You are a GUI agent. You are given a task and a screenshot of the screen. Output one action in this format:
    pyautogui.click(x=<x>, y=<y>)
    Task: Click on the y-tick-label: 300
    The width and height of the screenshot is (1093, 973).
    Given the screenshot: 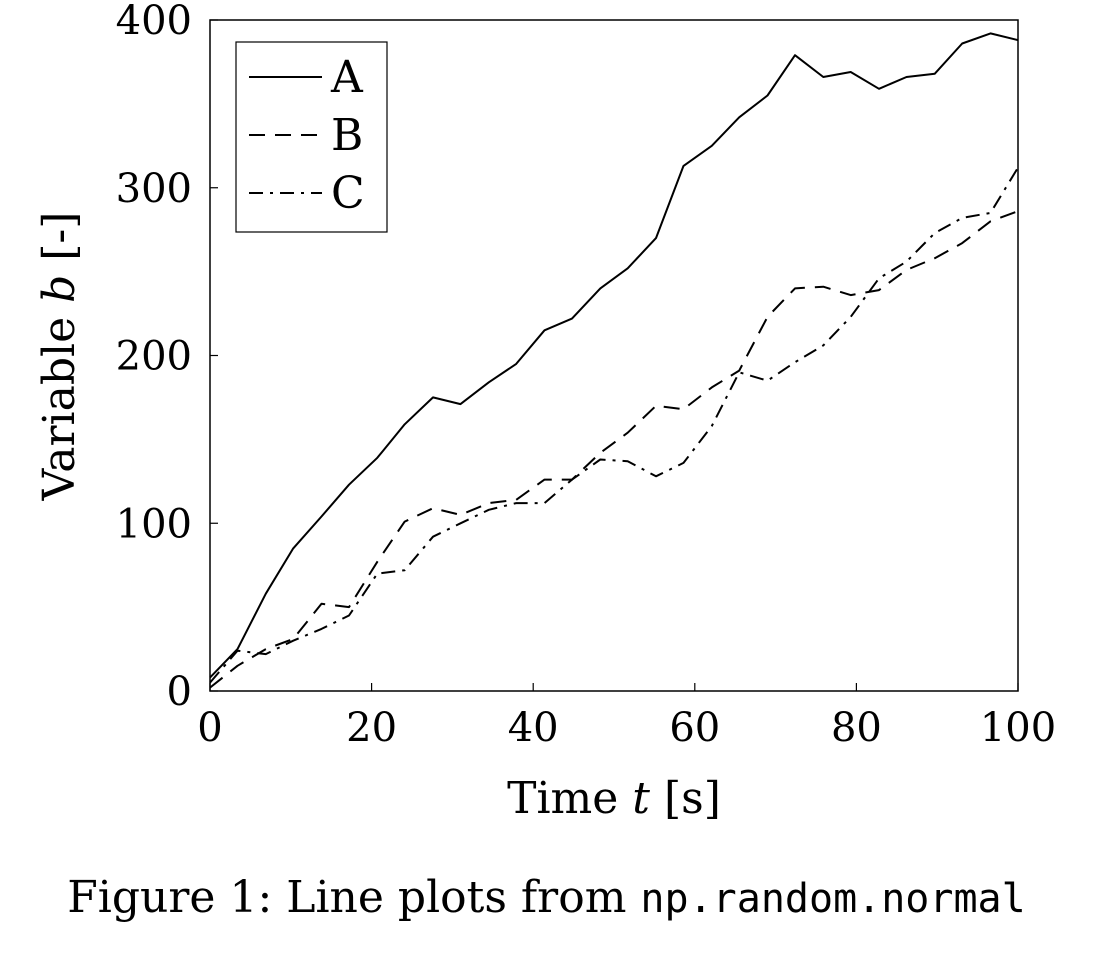 What is the action you would take?
    pyautogui.click(x=154, y=189)
    